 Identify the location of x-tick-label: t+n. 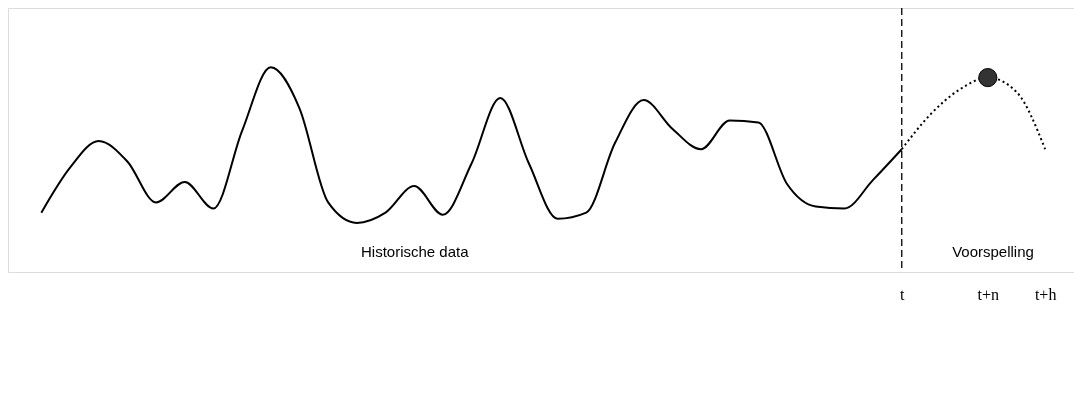
(988, 294).